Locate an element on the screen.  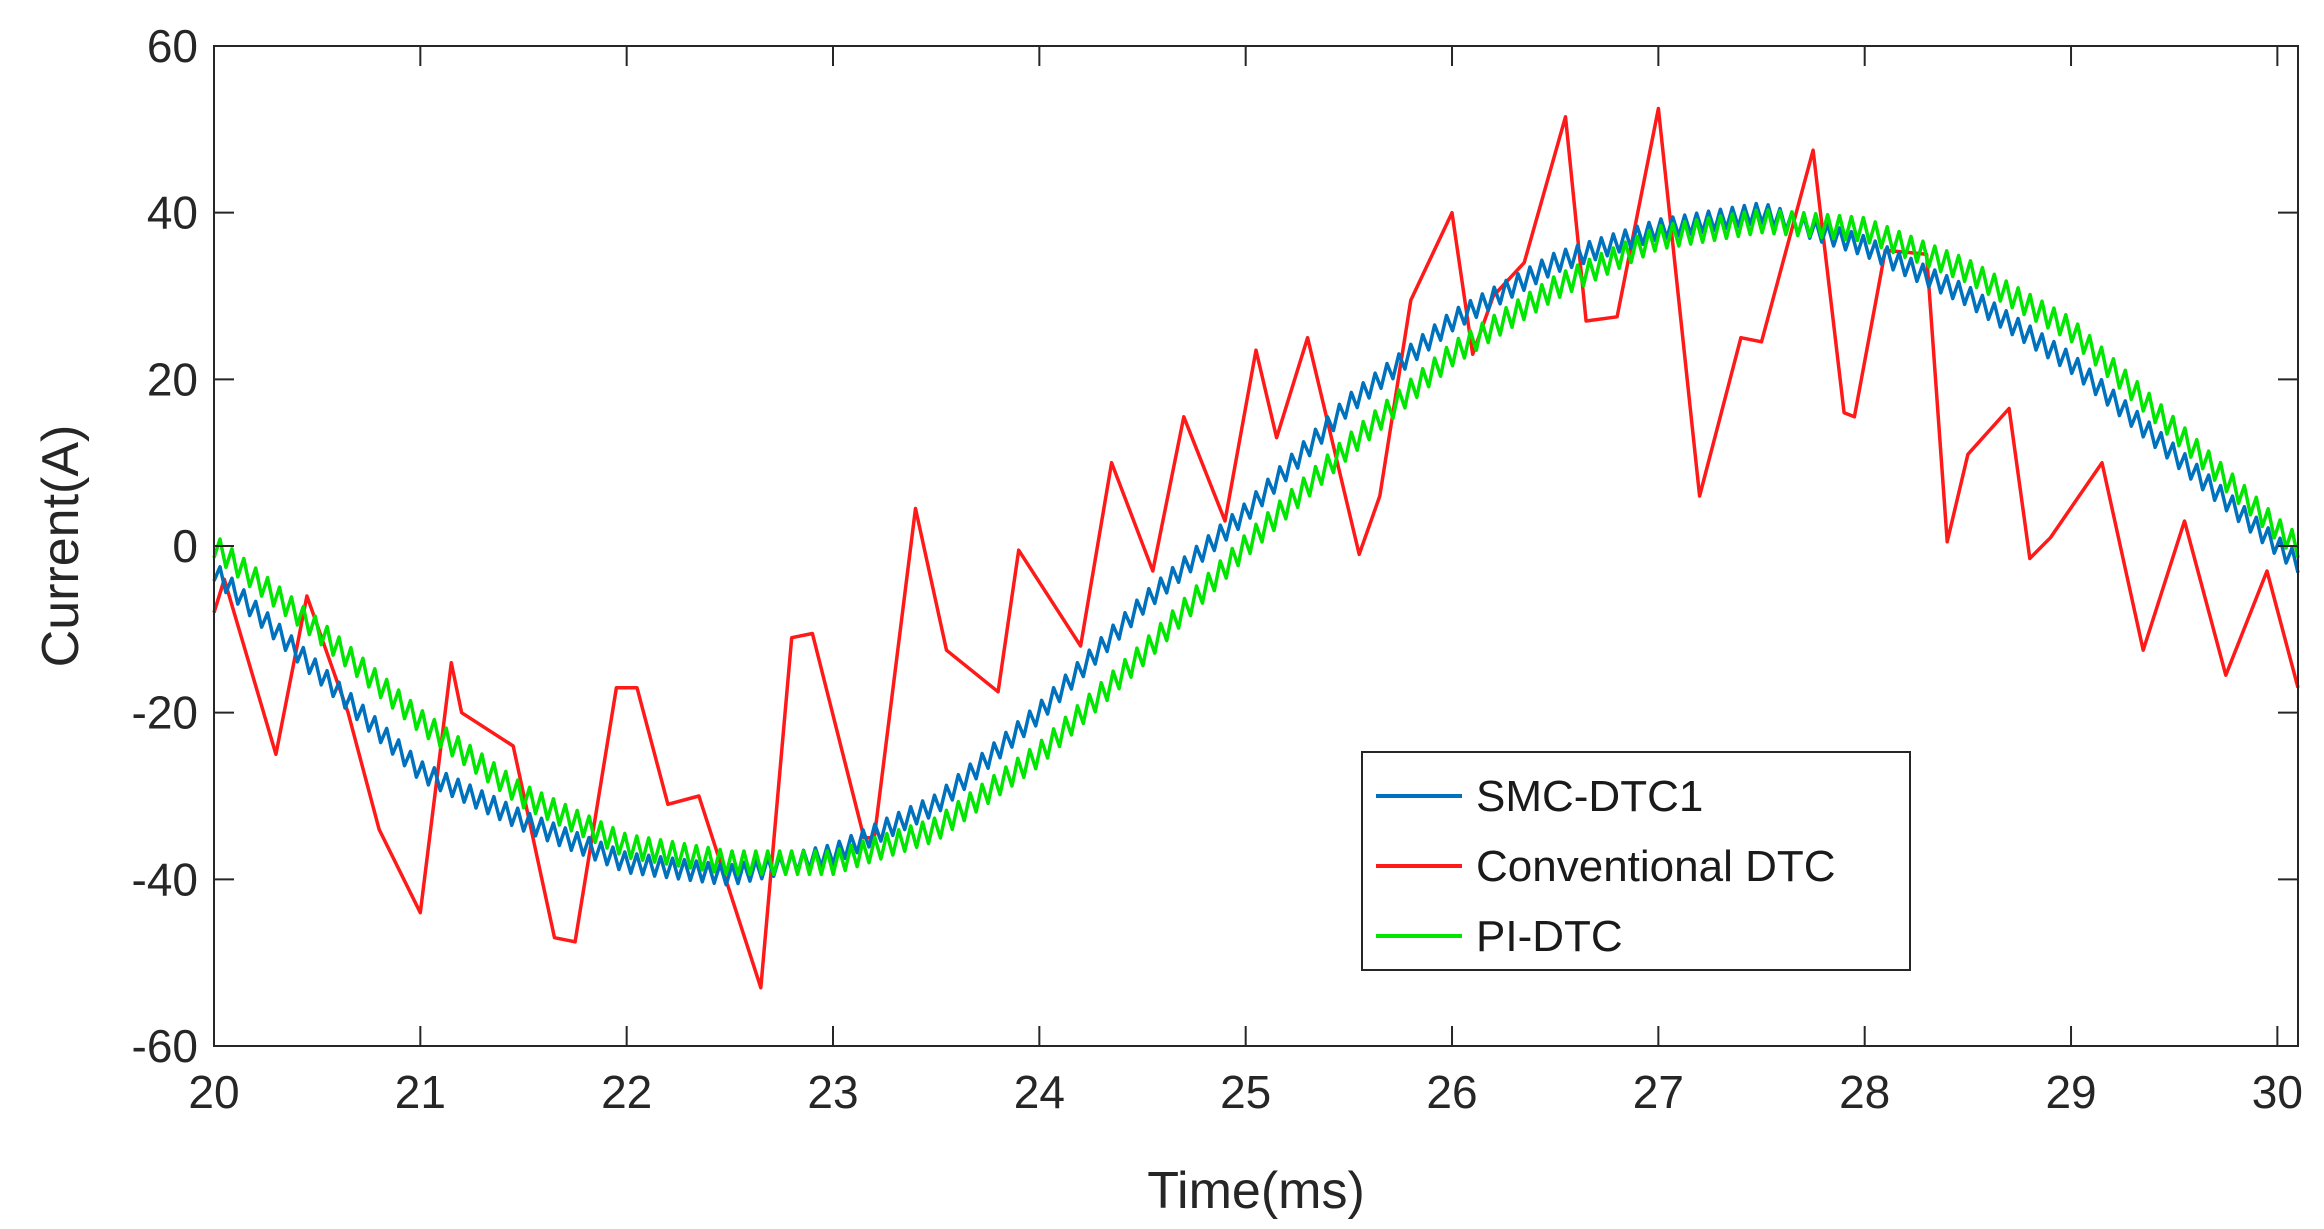
legend-label: PI-DTC is located at coordinates (1549, 936).